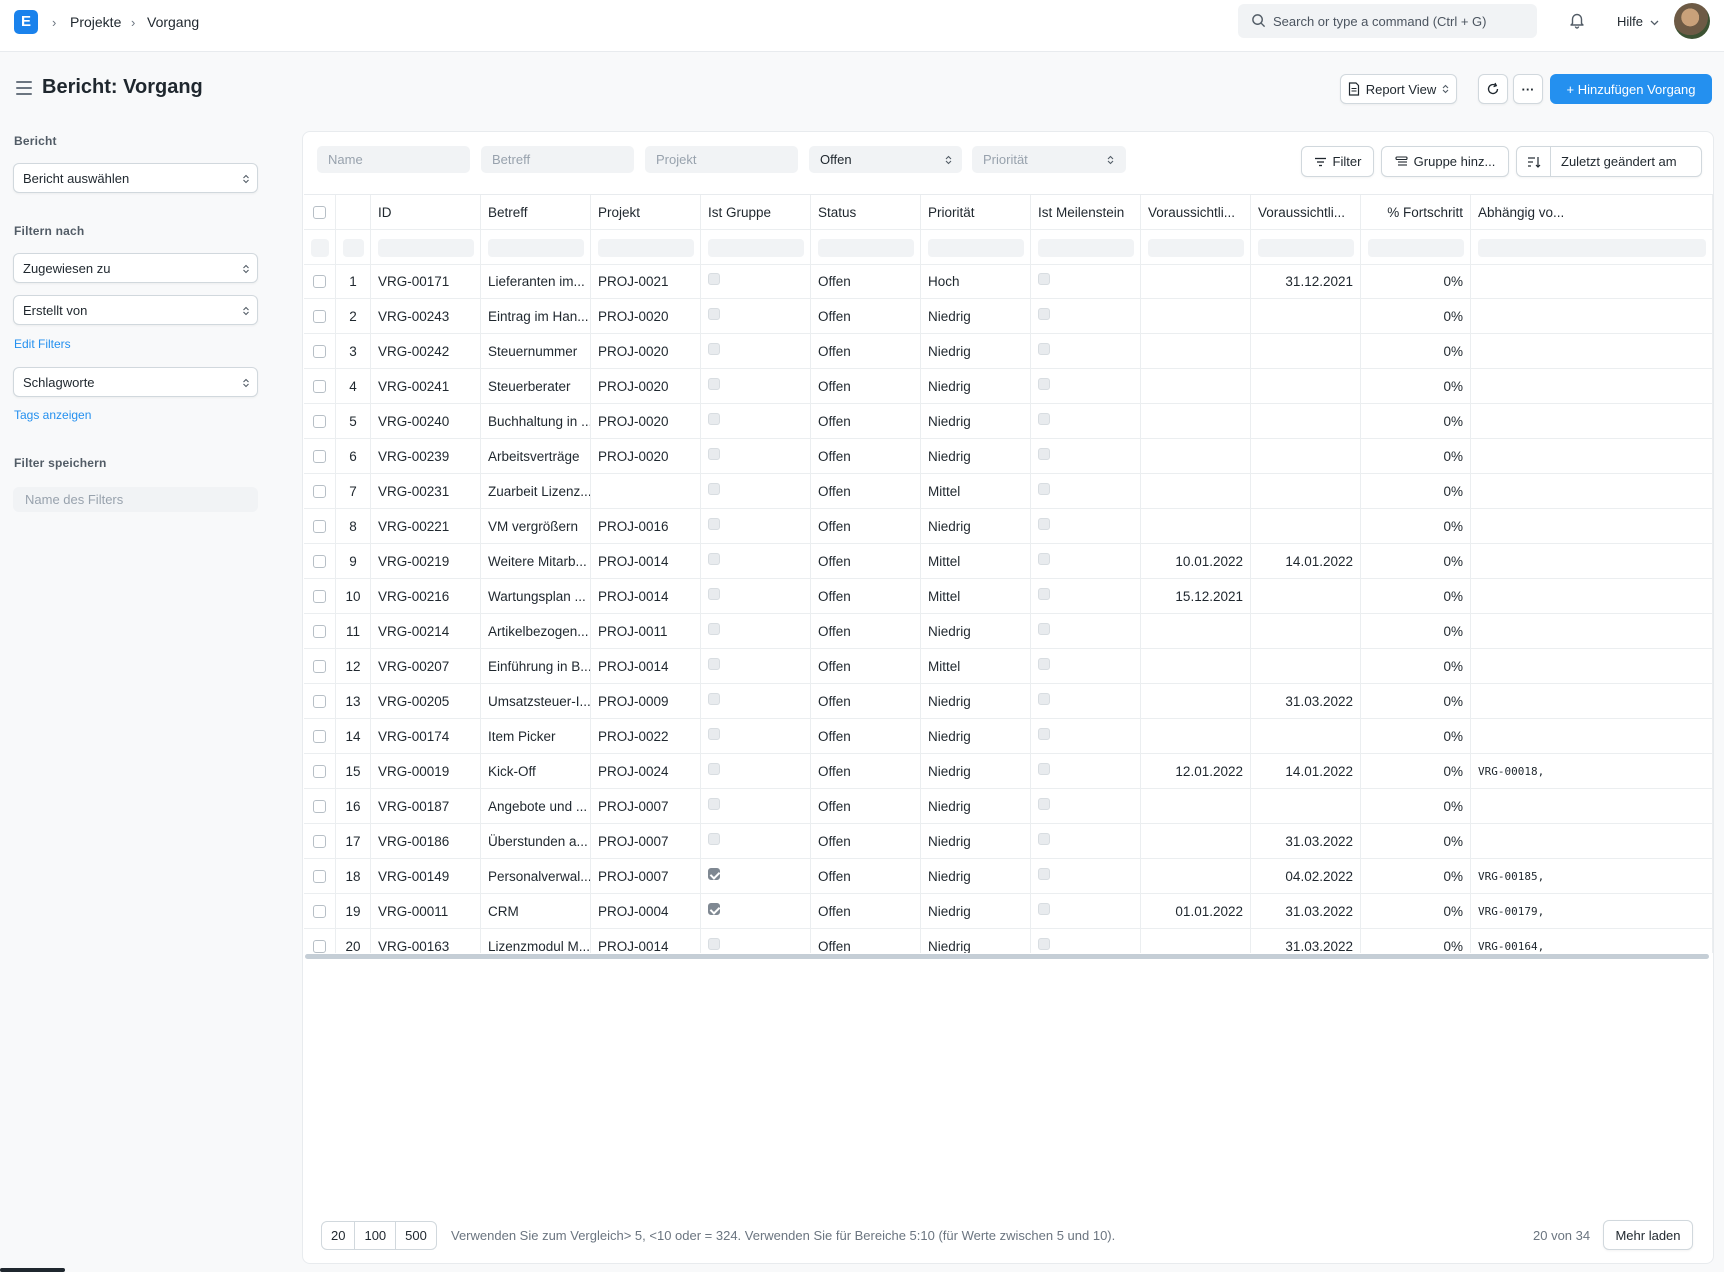  What do you see at coordinates (426, 876) in the screenshot?
I see `cell-id: VRG-00149` at bounding box center [426, 876].